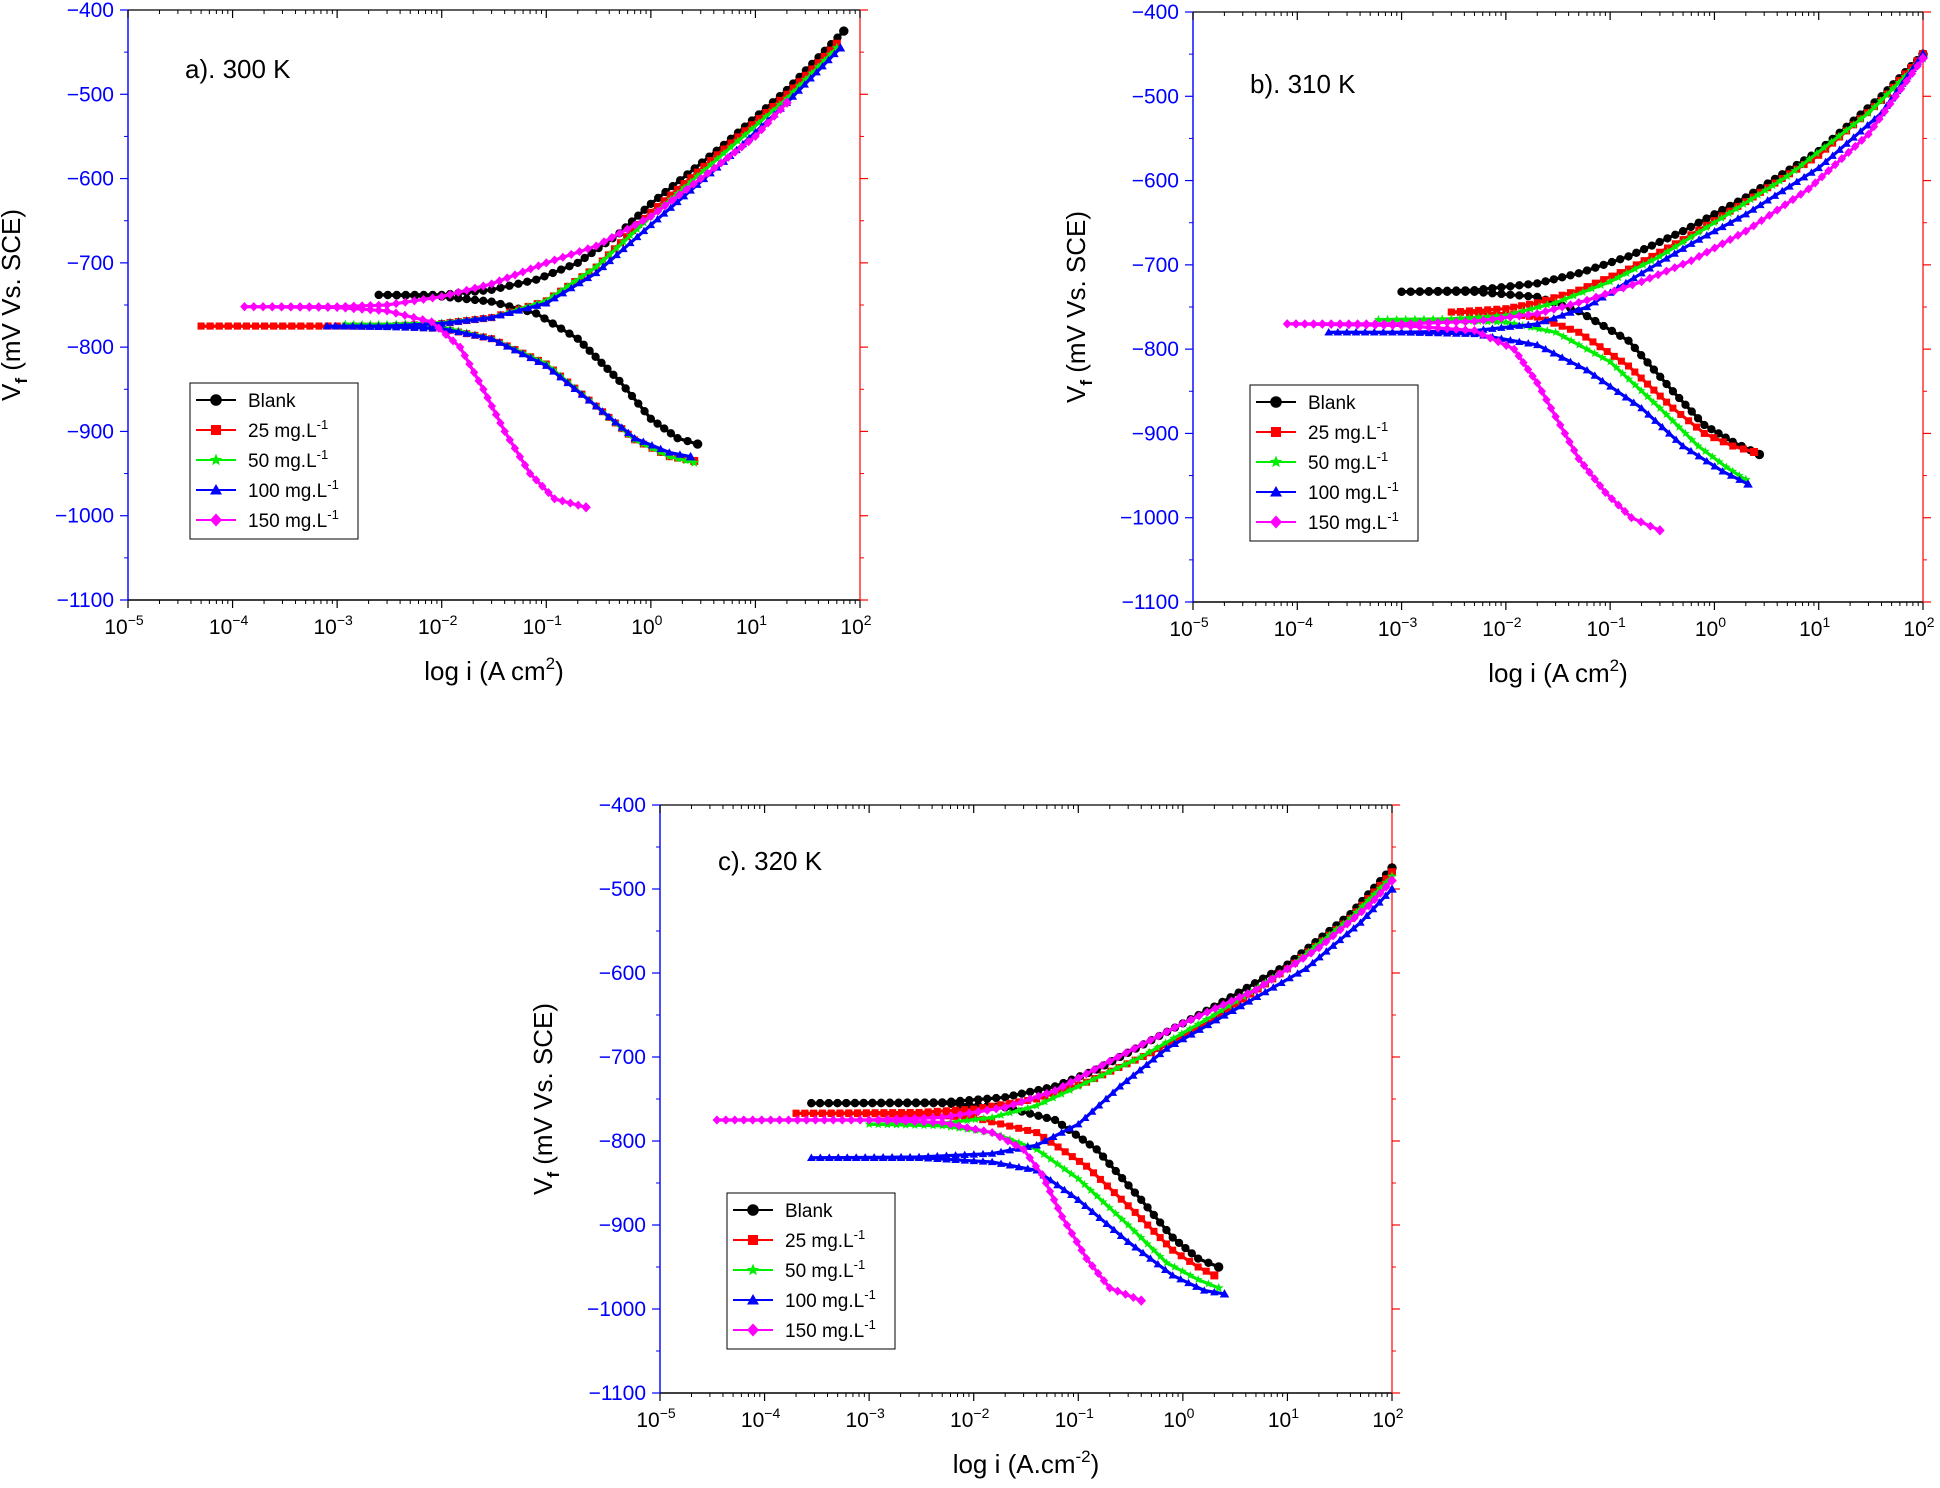 This screenshot has width=1940, height=1488. What do you see at coordinates (804, 1329) in the screenshot?
I see `legend-item: 150 mg.L-1` at bounding box center [804, 1329].